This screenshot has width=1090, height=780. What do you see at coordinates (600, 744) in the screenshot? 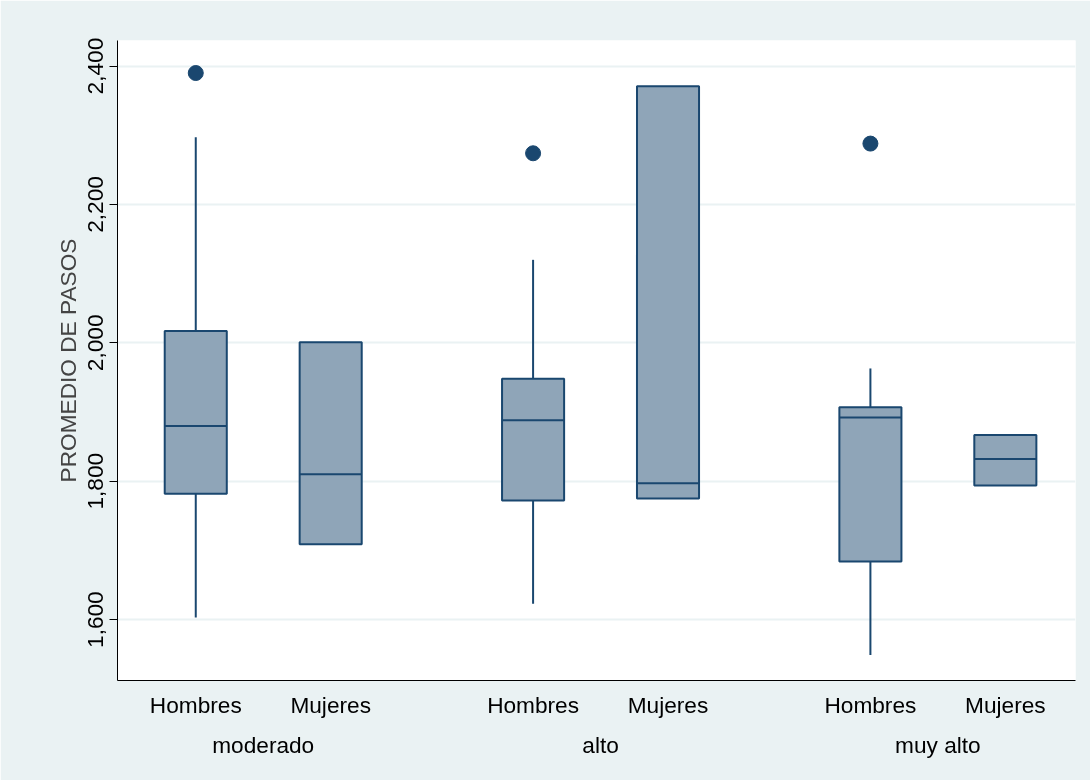
I see `text: alto` at bounding box center [600, 744].